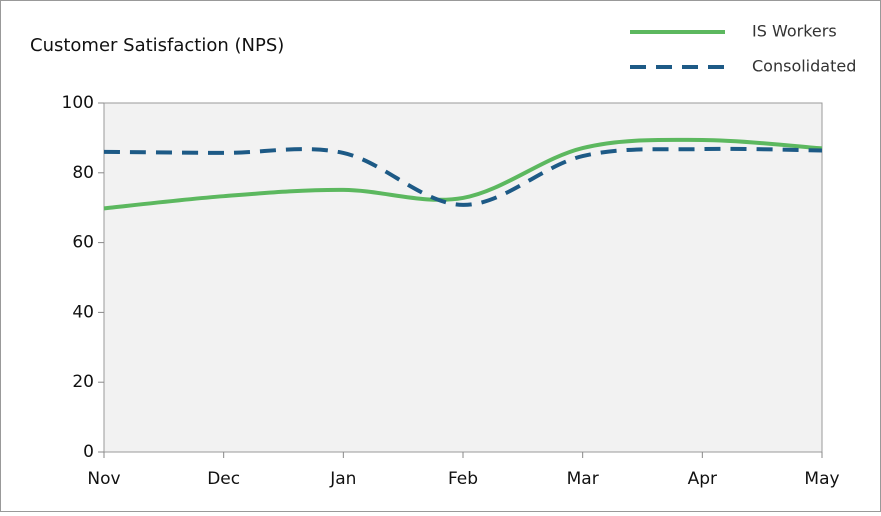 The image size is (881, 516). I want to click on y-tick-label: 60, so click(83, 243).